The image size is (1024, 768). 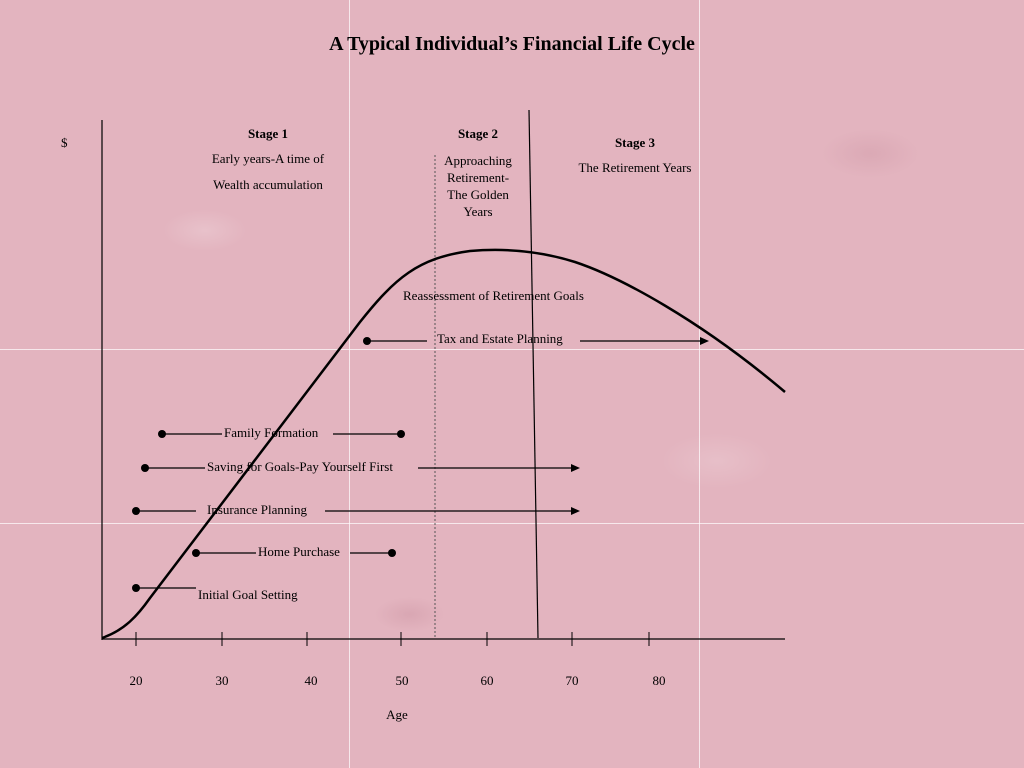 What do you see at coordinates (248, 594) in the screenshot?
I see `initial-goal-setting-label: Initial Goal Setting` at bounding box center [248, 594].